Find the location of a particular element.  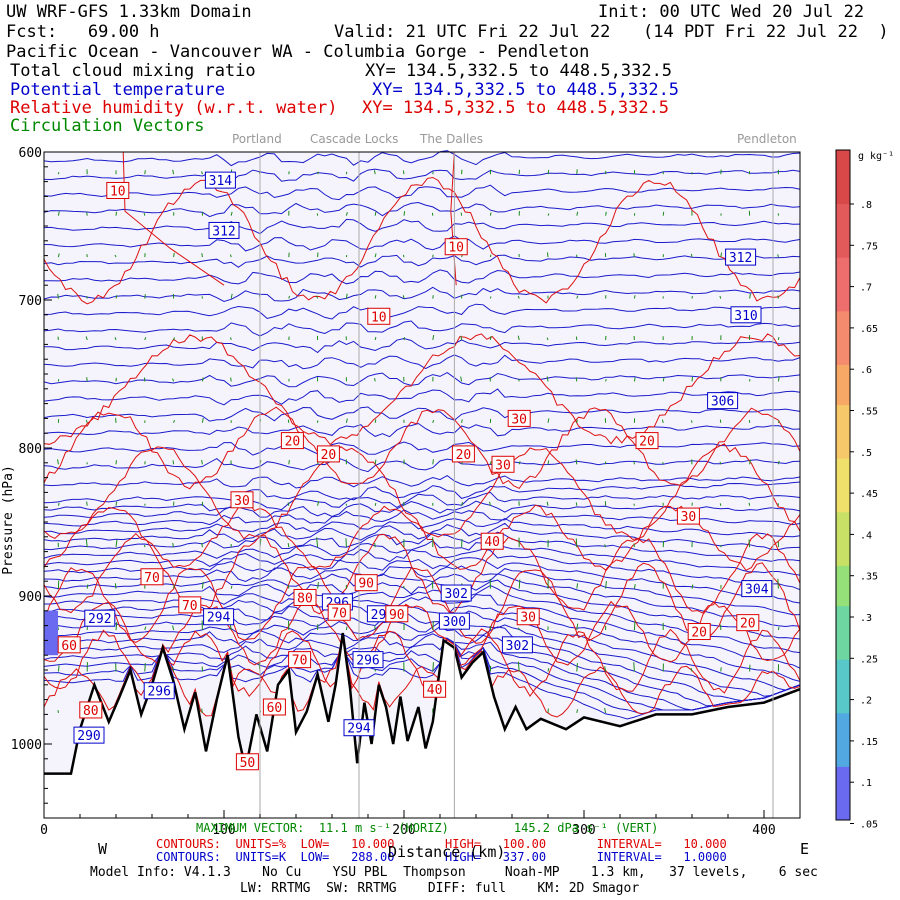

city-label-cascade-locks: Cascade Locks is located at coordinates (354, 139).